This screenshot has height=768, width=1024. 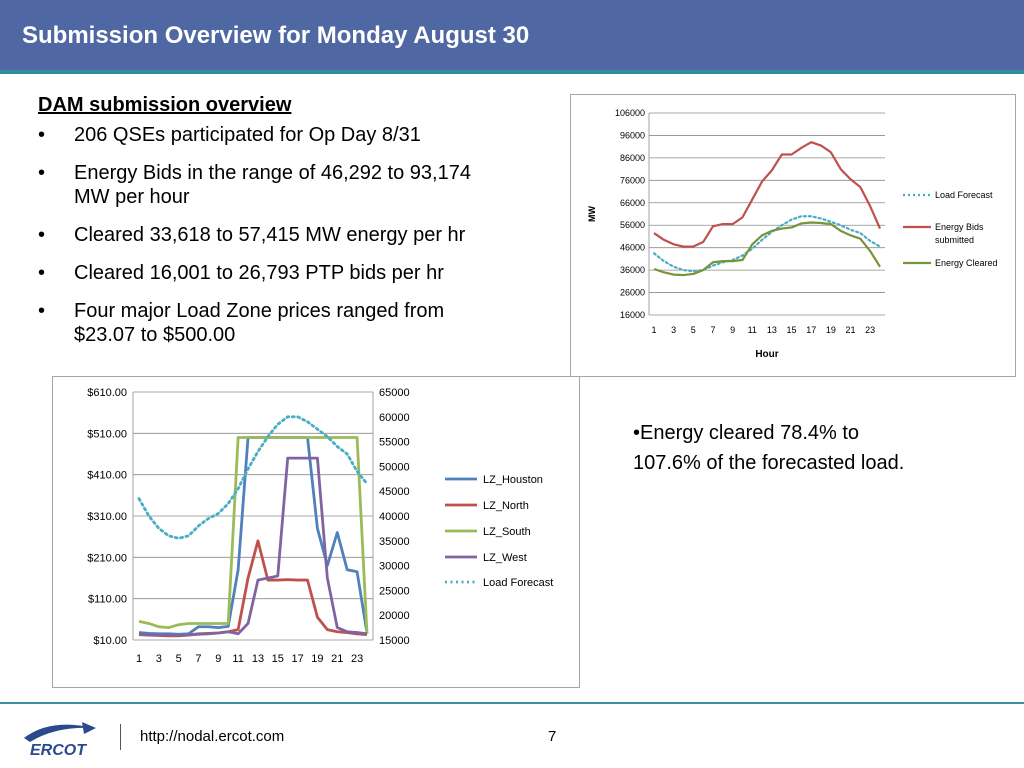 I want to click on title-bar: Submission Overview for Monday August 30, so click(x=512, y=37).